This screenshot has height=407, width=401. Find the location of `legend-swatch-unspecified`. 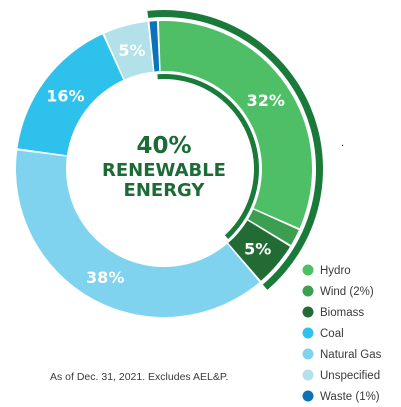

legend-swatch-unspecified is located at coordinates (308, 375).